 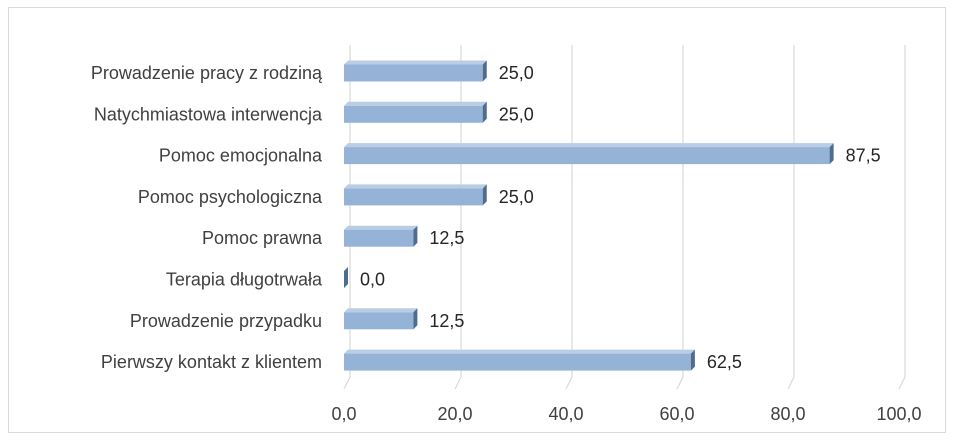 What do you see at coordinates (454, 414) in the screenshot?
I see `x-tick-label: 20,0` at bounding box center [454, 414].